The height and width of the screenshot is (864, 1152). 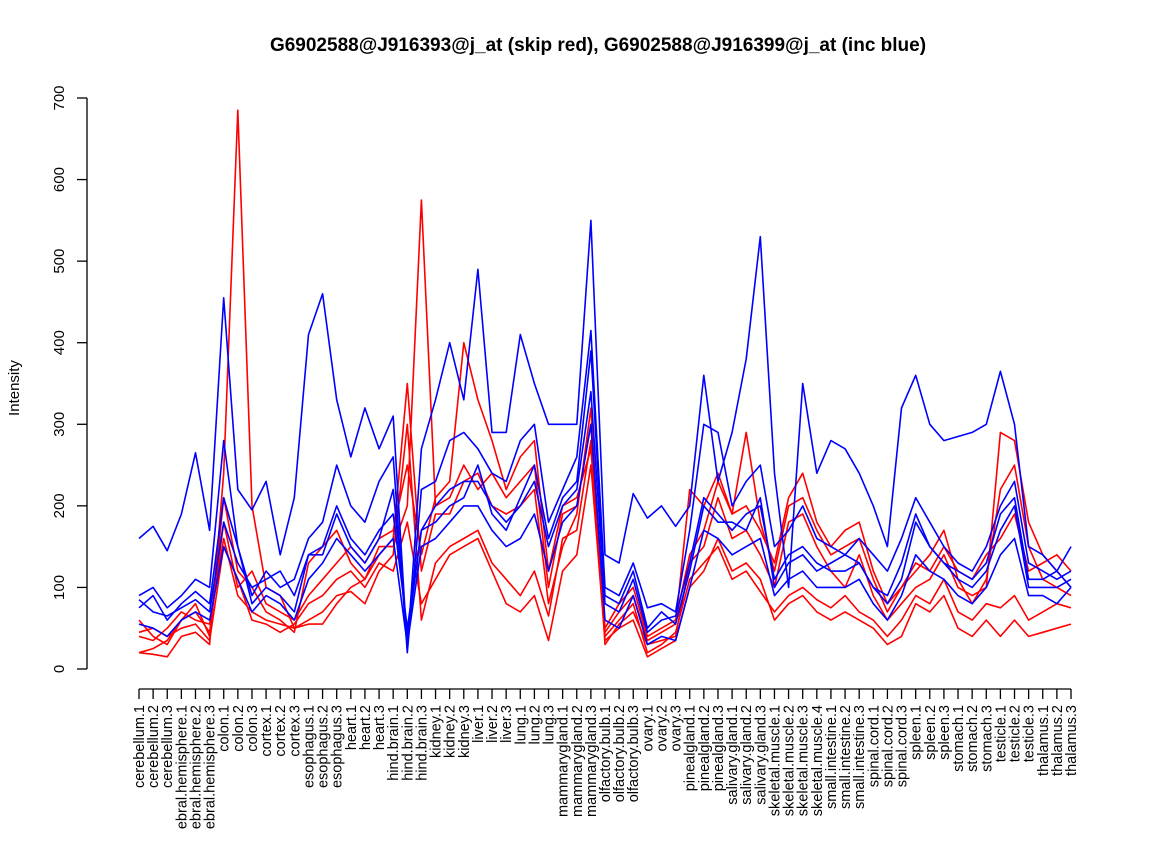 I want to click on x-tick-label: esophagus.3, so click(x=338, y=746).